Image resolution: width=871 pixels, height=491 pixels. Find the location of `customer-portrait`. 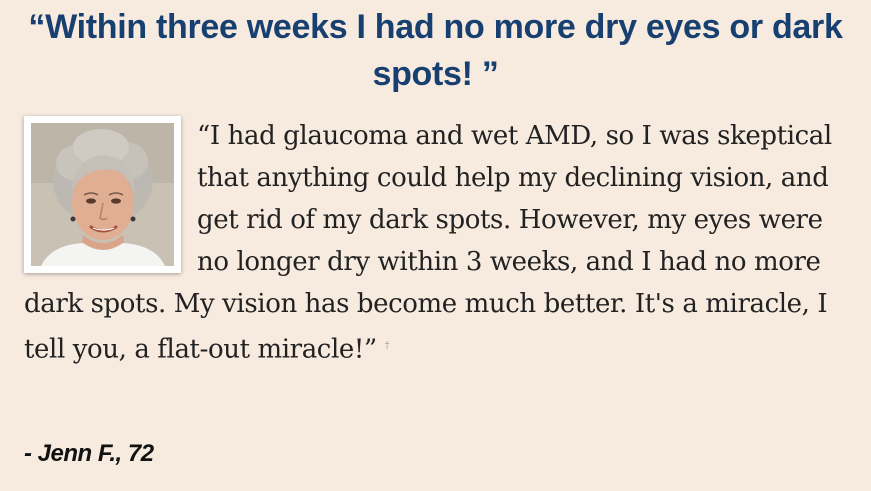

customer-portrait is located at coordinates (102, 194).